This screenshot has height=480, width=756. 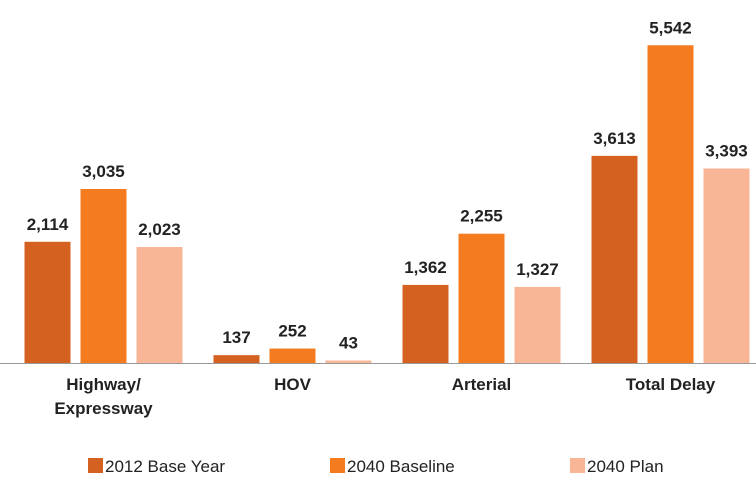 What do you see at coordinates (48, 224) in the screenshot?
I see `data-label: 2,114` at bounding box center [48, 224].